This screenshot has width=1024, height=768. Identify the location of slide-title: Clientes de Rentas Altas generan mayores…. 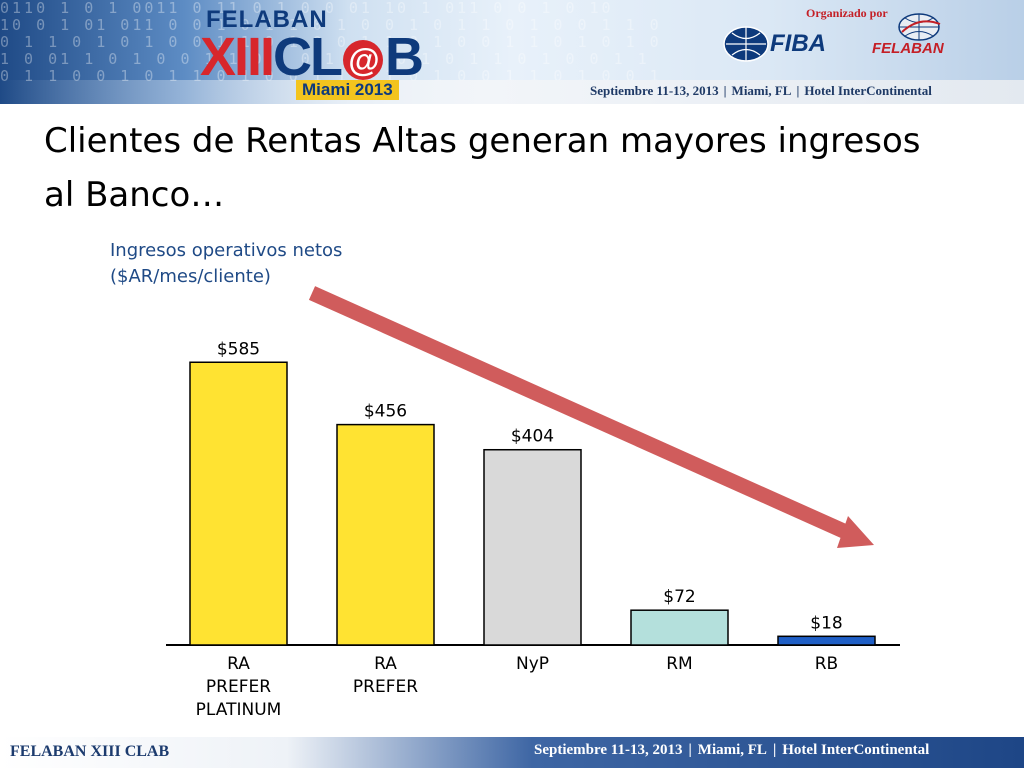
(519, 168).